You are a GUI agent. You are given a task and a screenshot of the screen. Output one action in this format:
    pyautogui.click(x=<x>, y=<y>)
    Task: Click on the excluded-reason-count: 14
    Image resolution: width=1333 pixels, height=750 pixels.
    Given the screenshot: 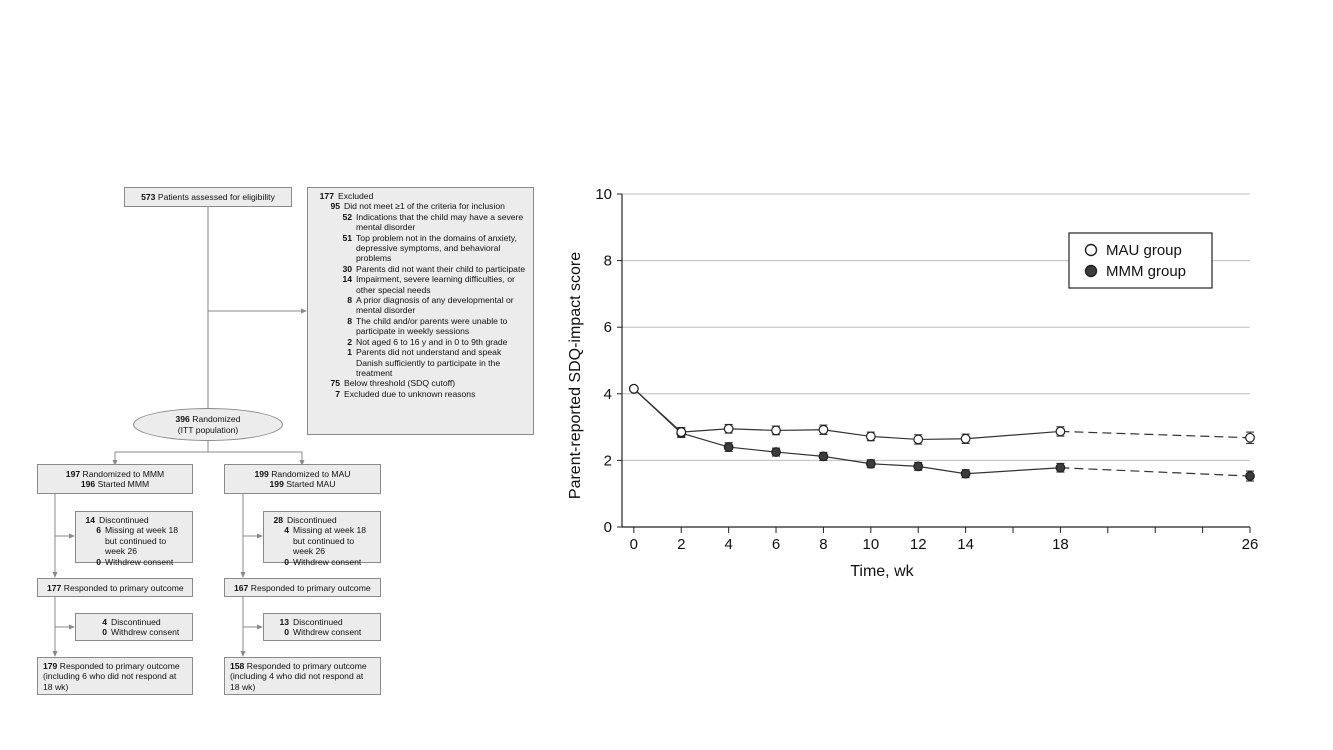 What is the action you would take?
    pyautogui.click(x=347, y=279)
    